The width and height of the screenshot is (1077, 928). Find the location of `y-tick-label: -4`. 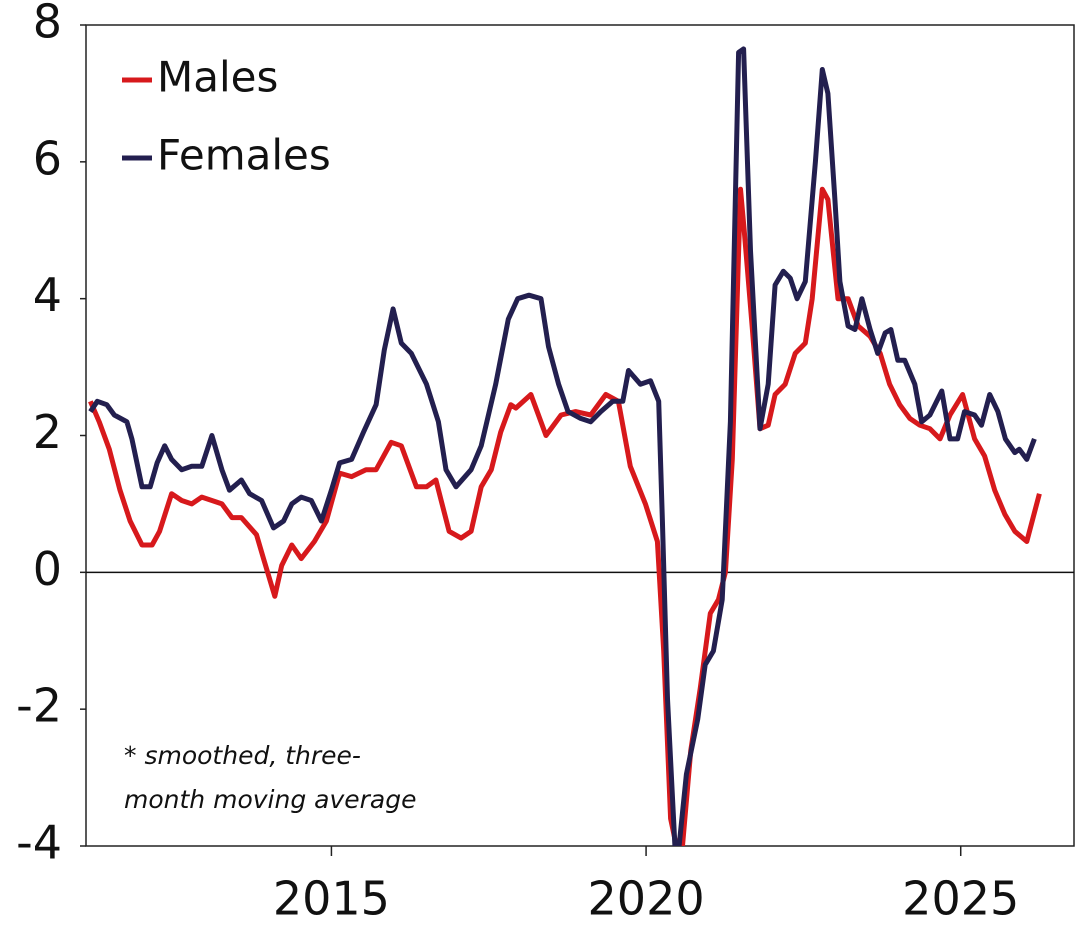

y-tick-label: -4 is located at coordinates (39, 843).